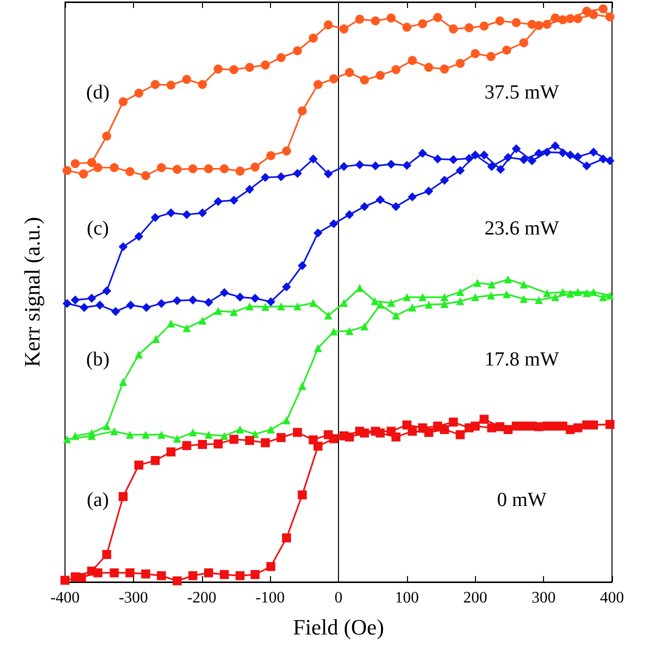 The width and height of the screenshot is (660, 658). Describe the element at coordinates (406, 598) in the screenshot. I see `x-tick-label: 100` at that location.